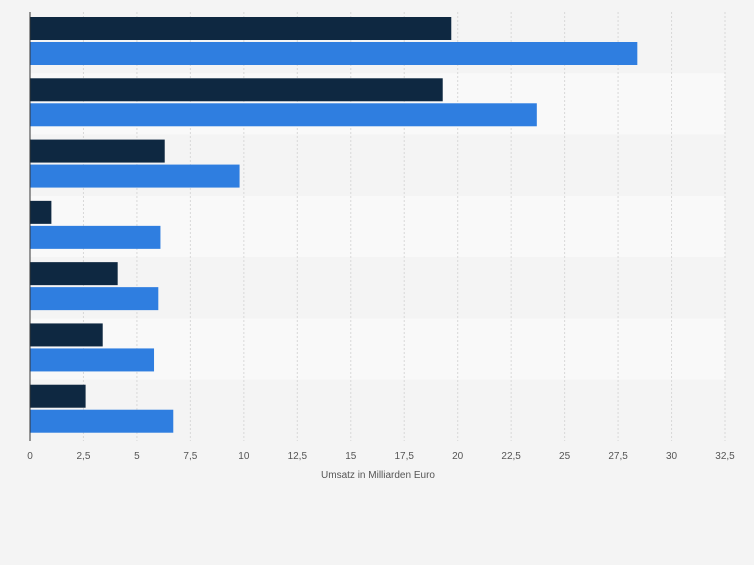 The width and height of the screenshot is (754, 565). I want to click on x-tick-label: 15, so click(351, 456).